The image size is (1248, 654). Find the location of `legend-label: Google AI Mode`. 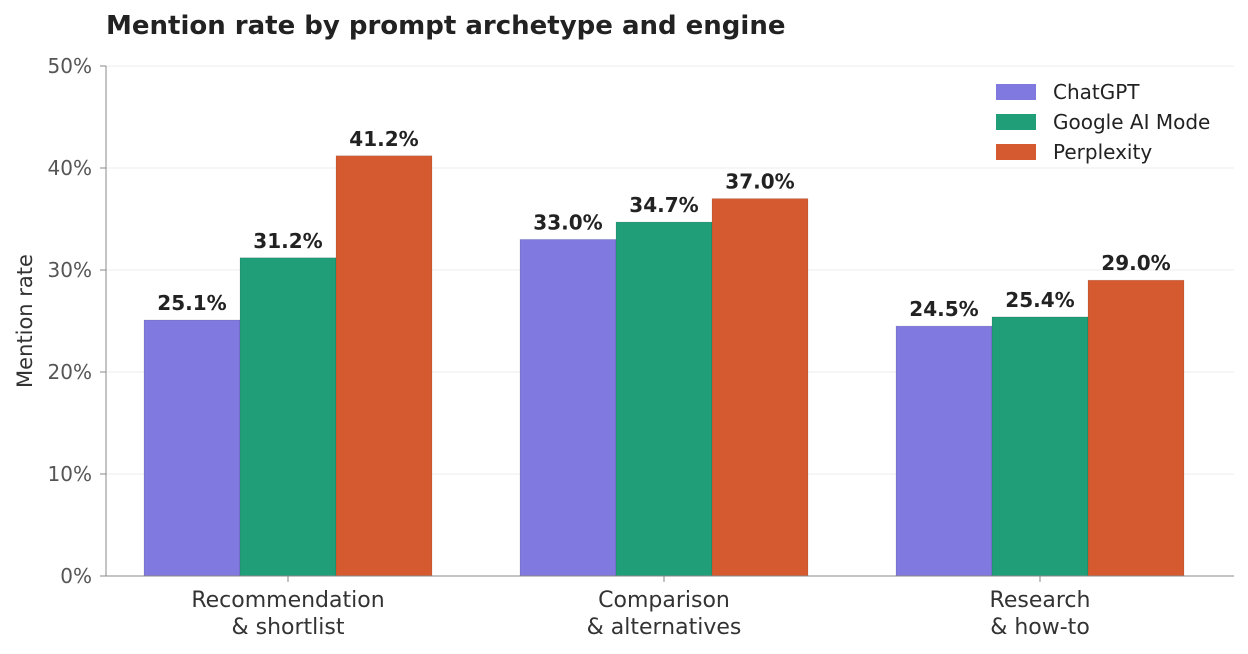

legend-label: Google AI Mode is located at coordinates (1131, 122).